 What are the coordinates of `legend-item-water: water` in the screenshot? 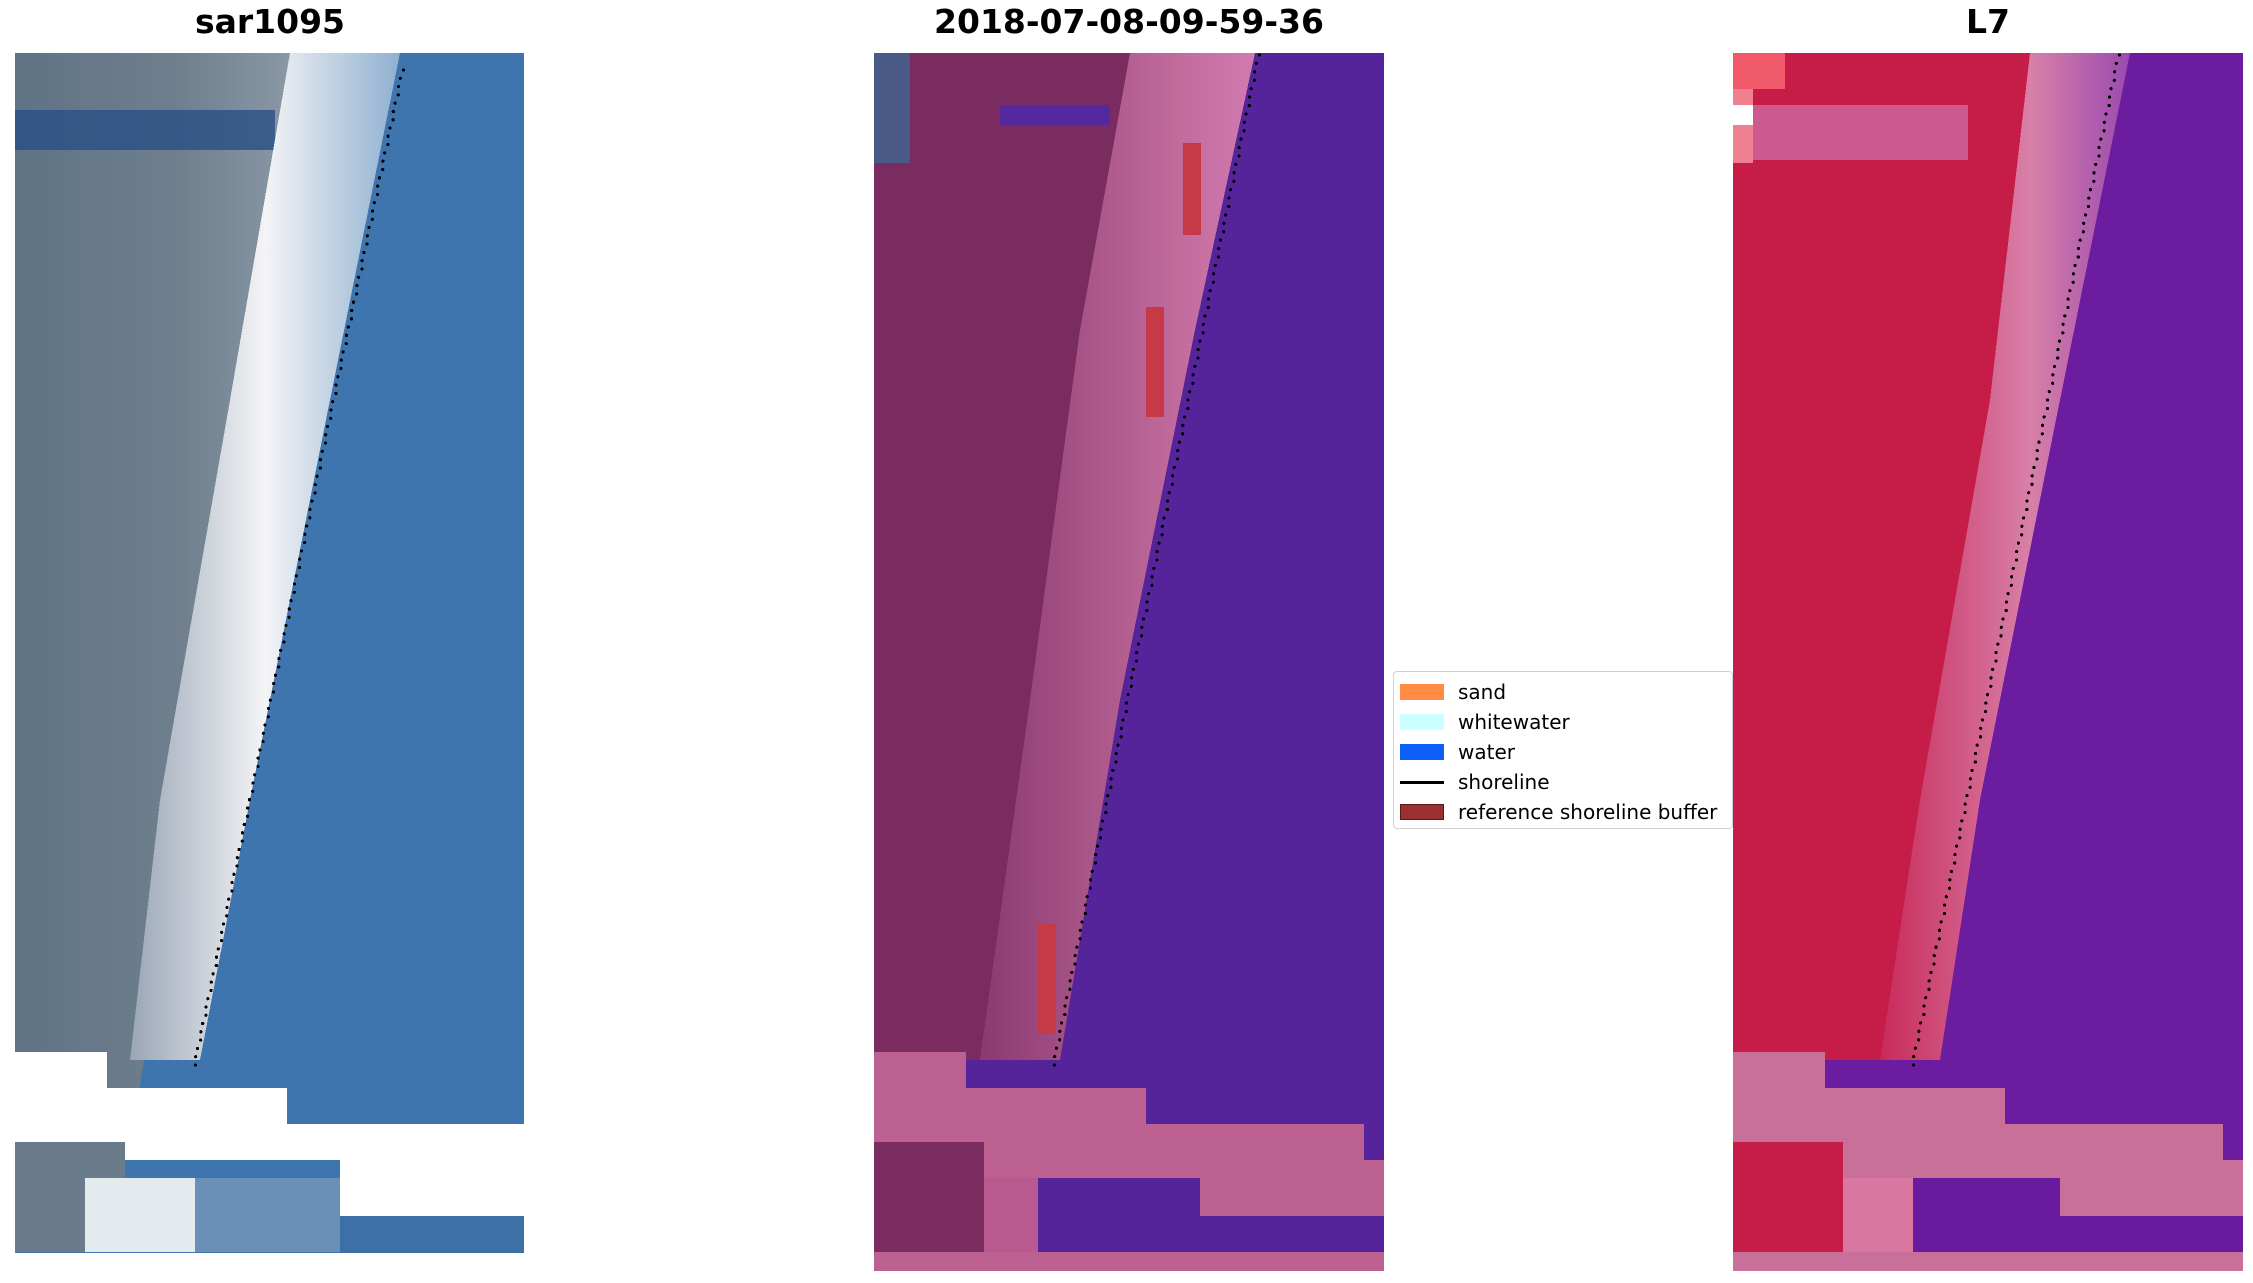 It's located at (1457, 752).